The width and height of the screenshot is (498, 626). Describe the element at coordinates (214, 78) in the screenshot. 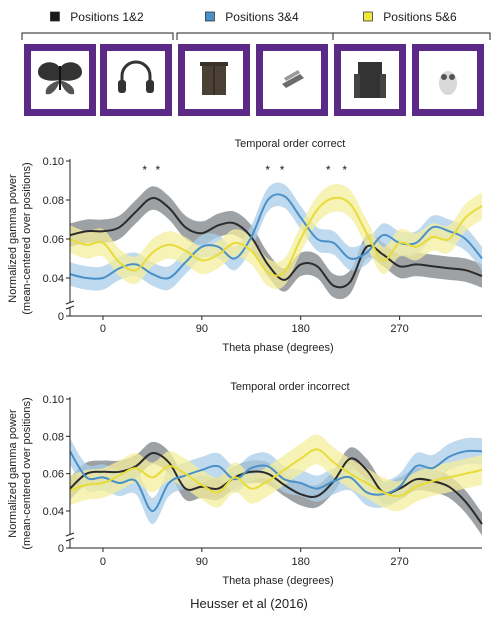

I see `cabinet-icon` at that location.